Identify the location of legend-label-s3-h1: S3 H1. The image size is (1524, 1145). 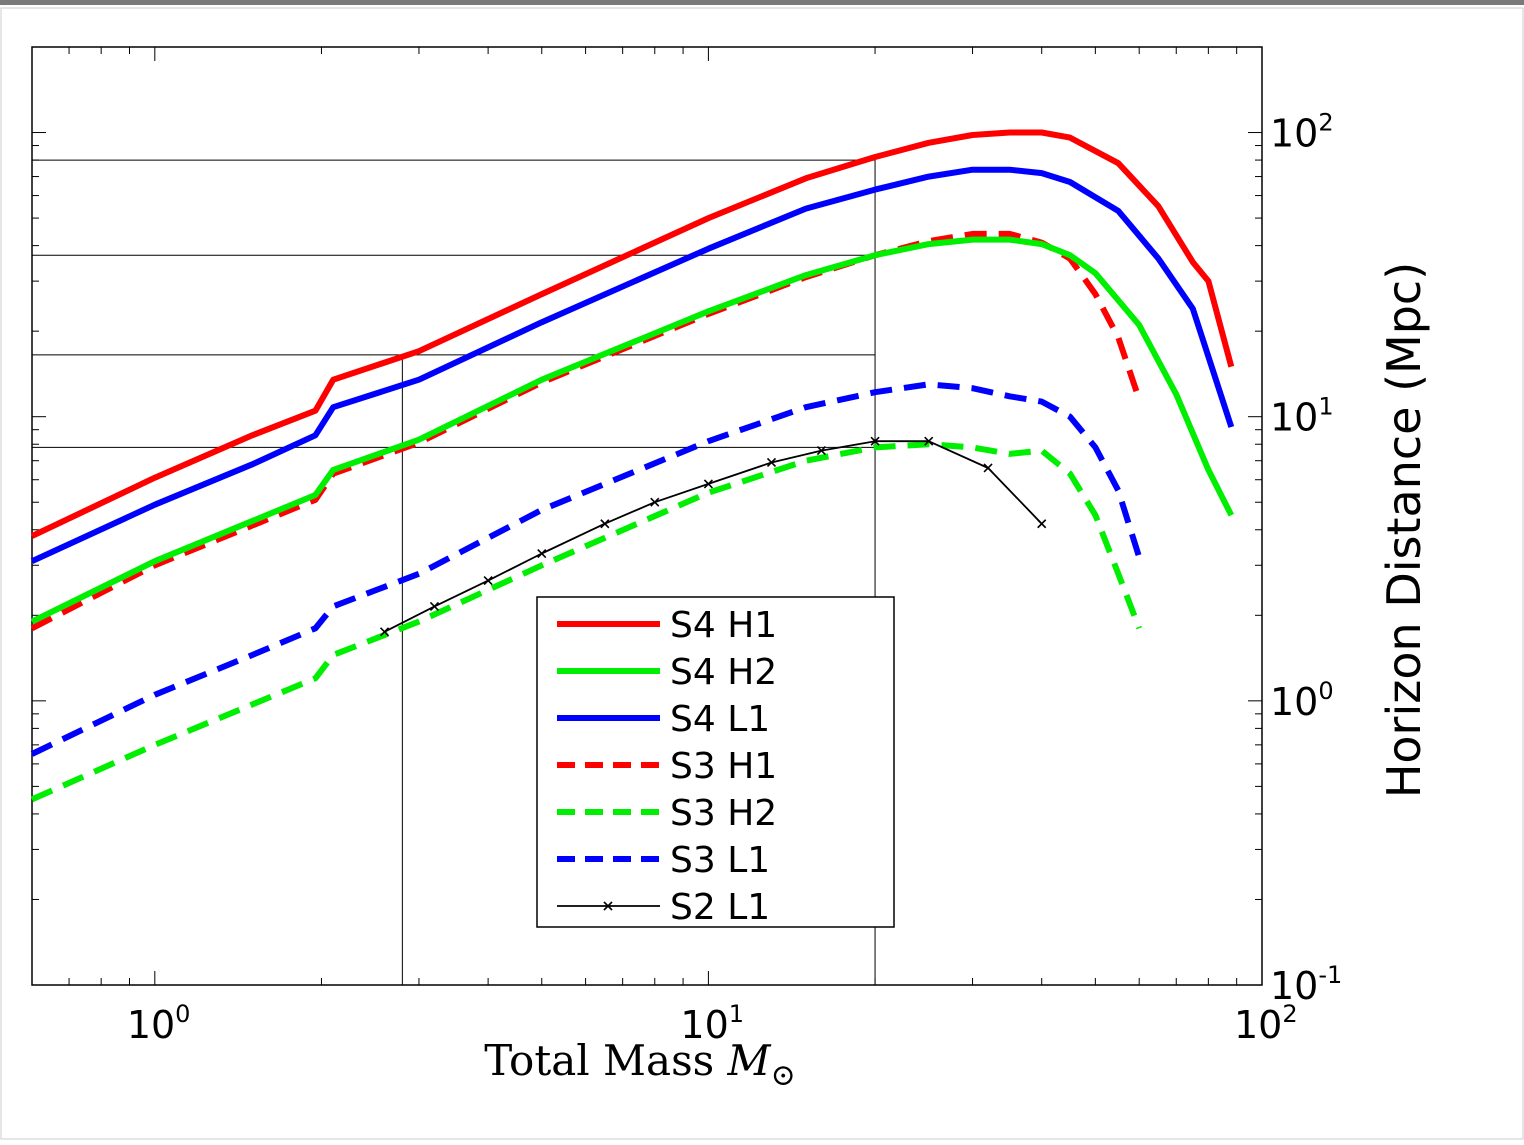
(723, 766).